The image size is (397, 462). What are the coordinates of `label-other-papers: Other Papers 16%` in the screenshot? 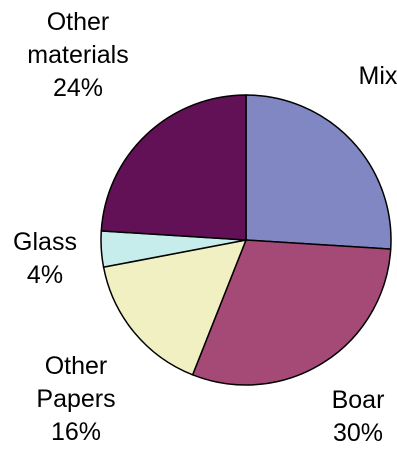 It's located at (75, 399).